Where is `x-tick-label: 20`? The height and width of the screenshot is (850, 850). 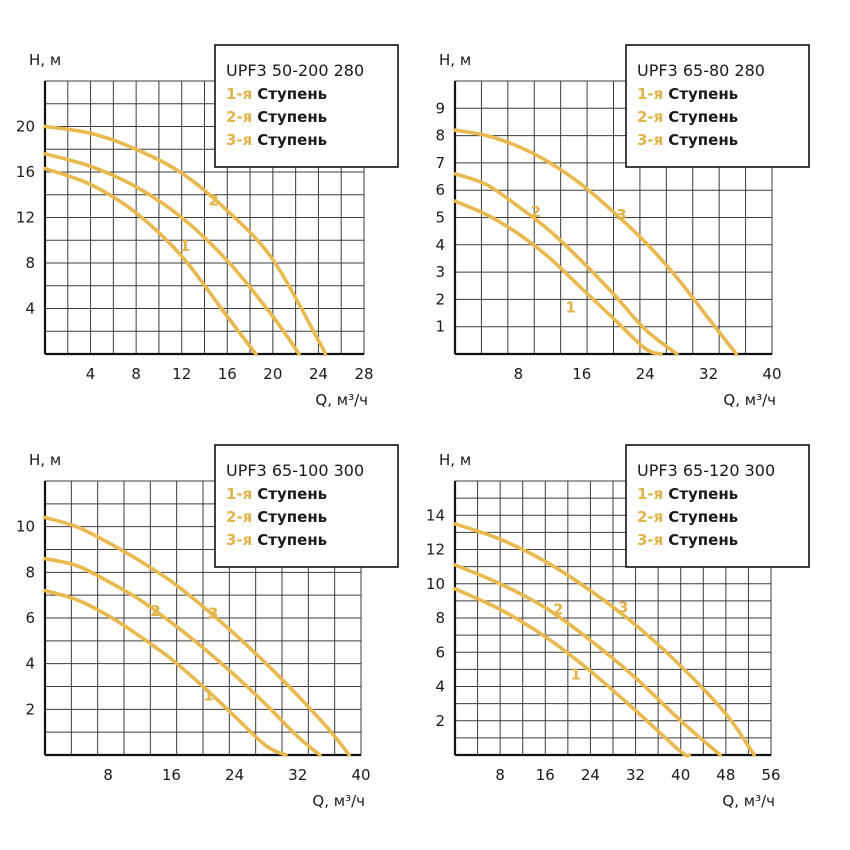
x-tick-label: 20 is located at coordinates (272, 374).